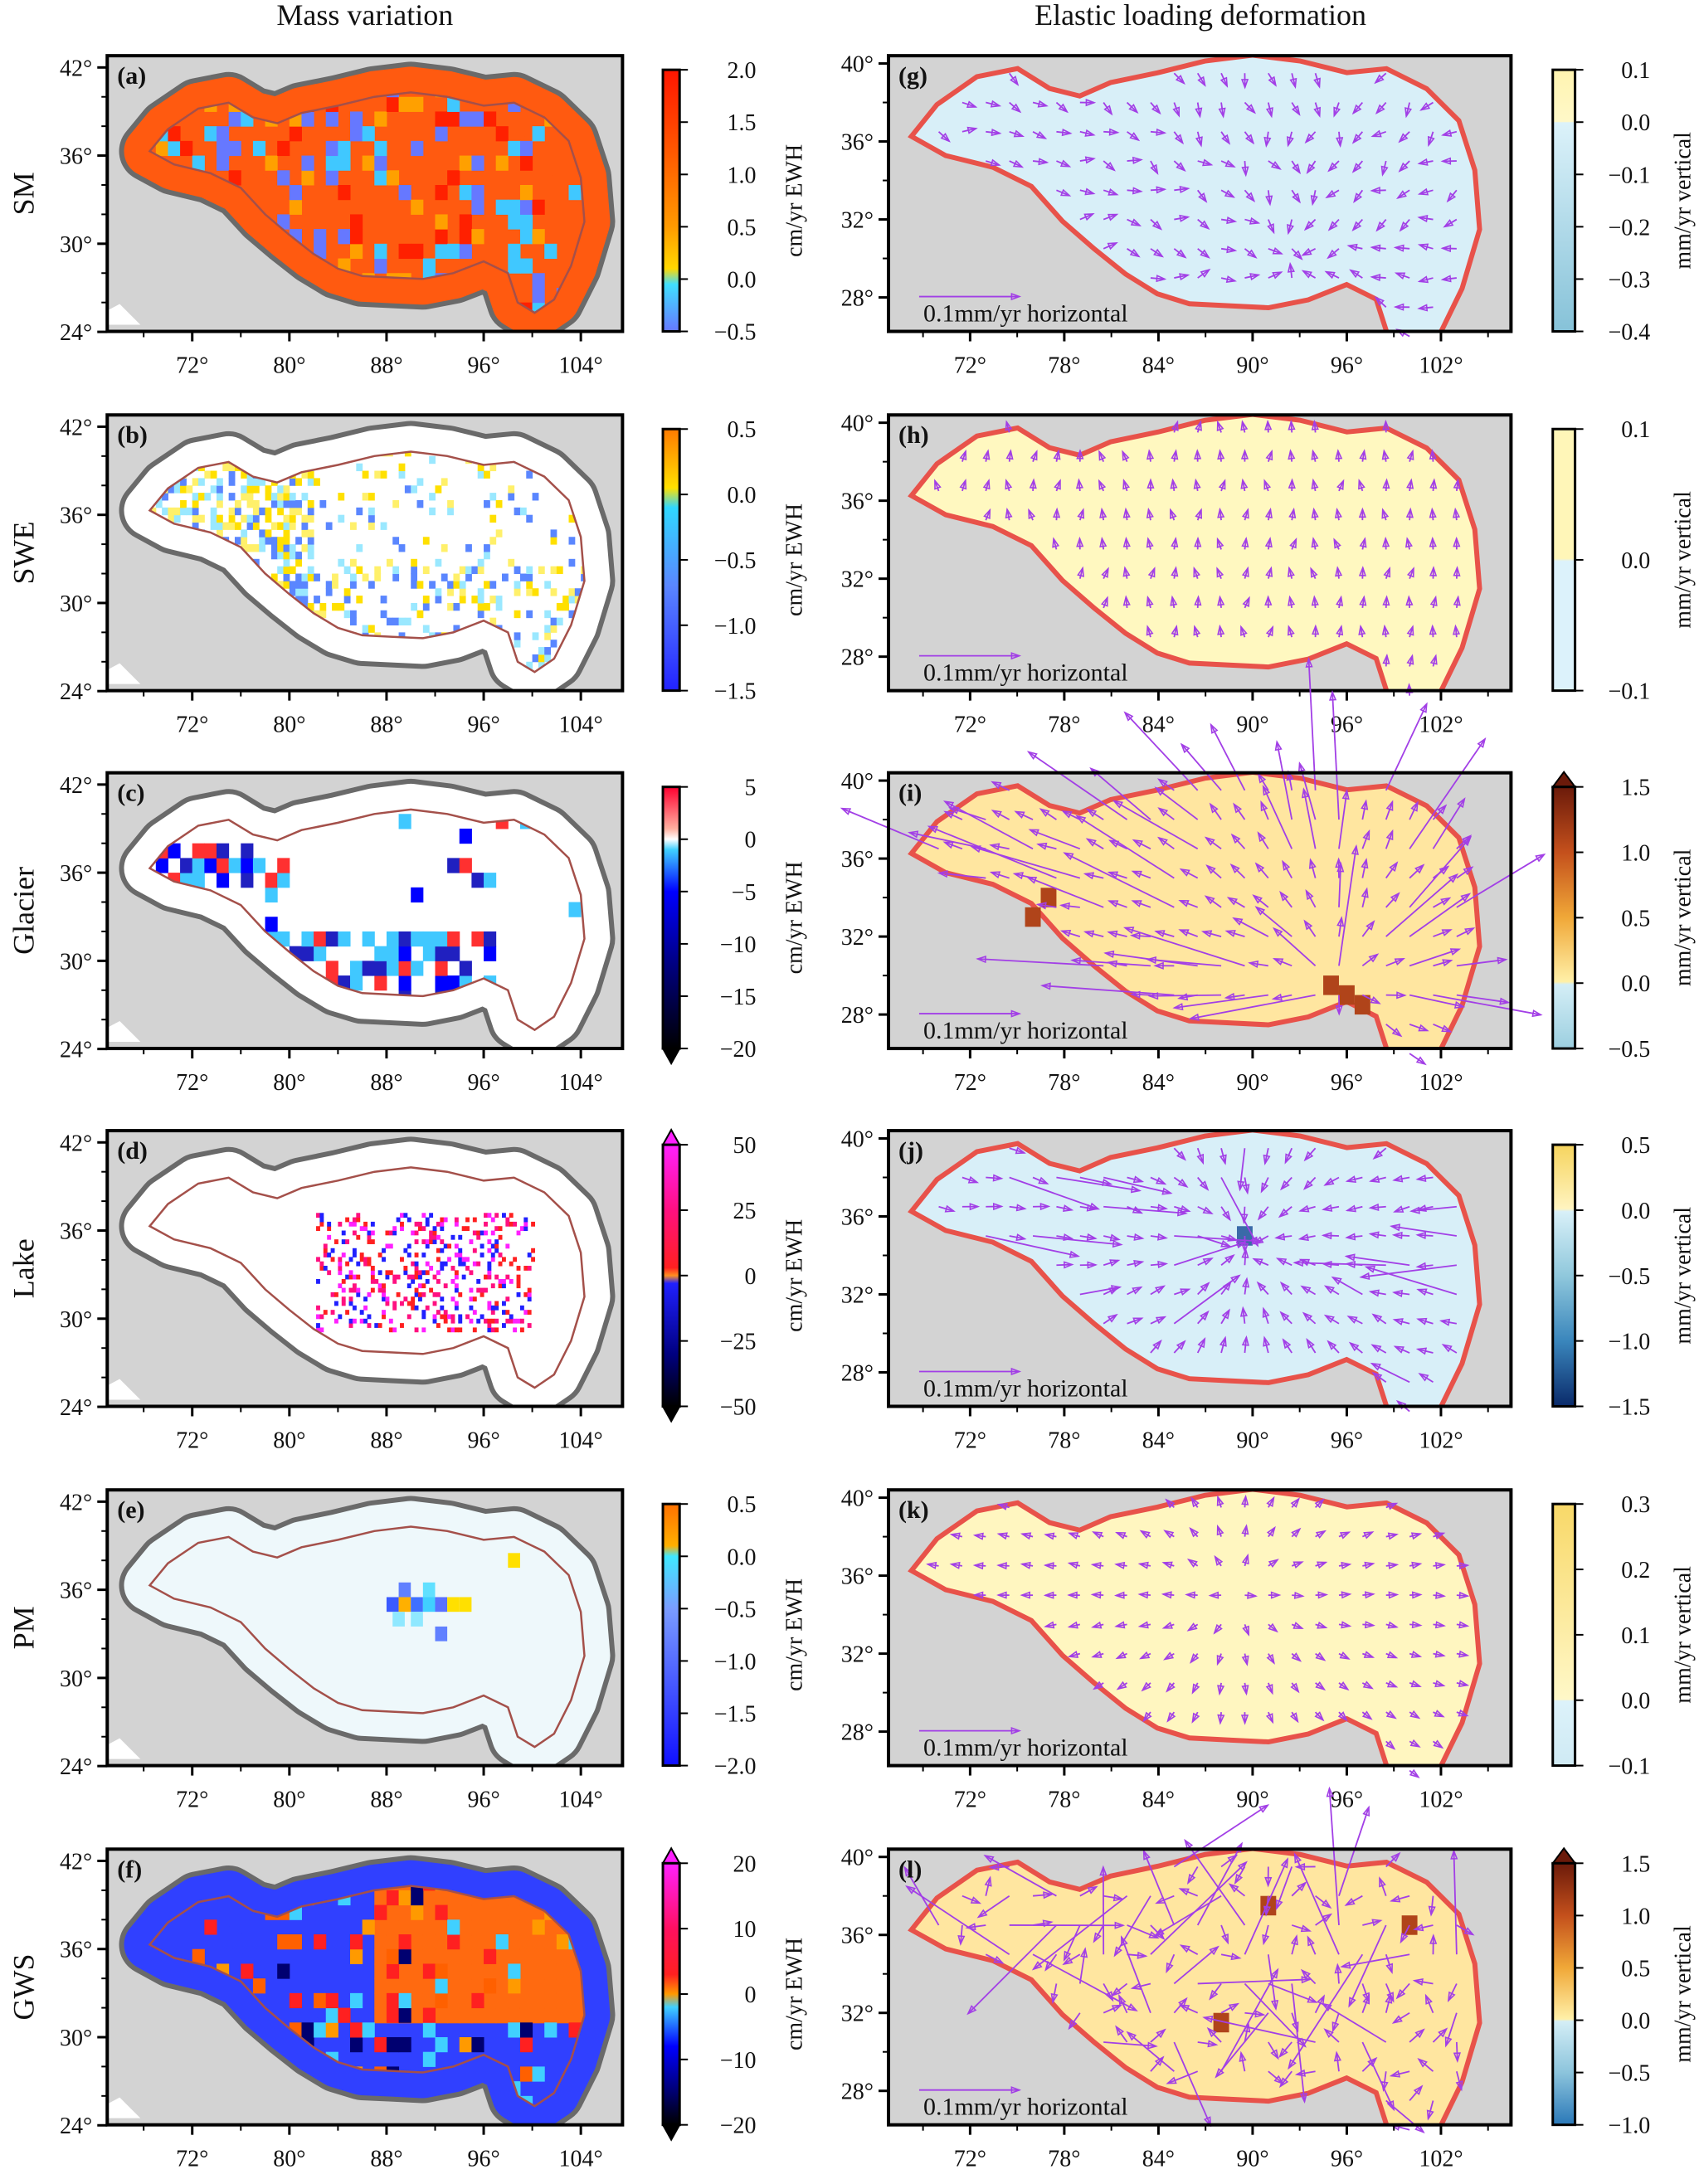  What do you see at coordinates (857, 1655) in the screenshot?
I see `y-tick-label: 32°` at bounding box center [857, 1655].